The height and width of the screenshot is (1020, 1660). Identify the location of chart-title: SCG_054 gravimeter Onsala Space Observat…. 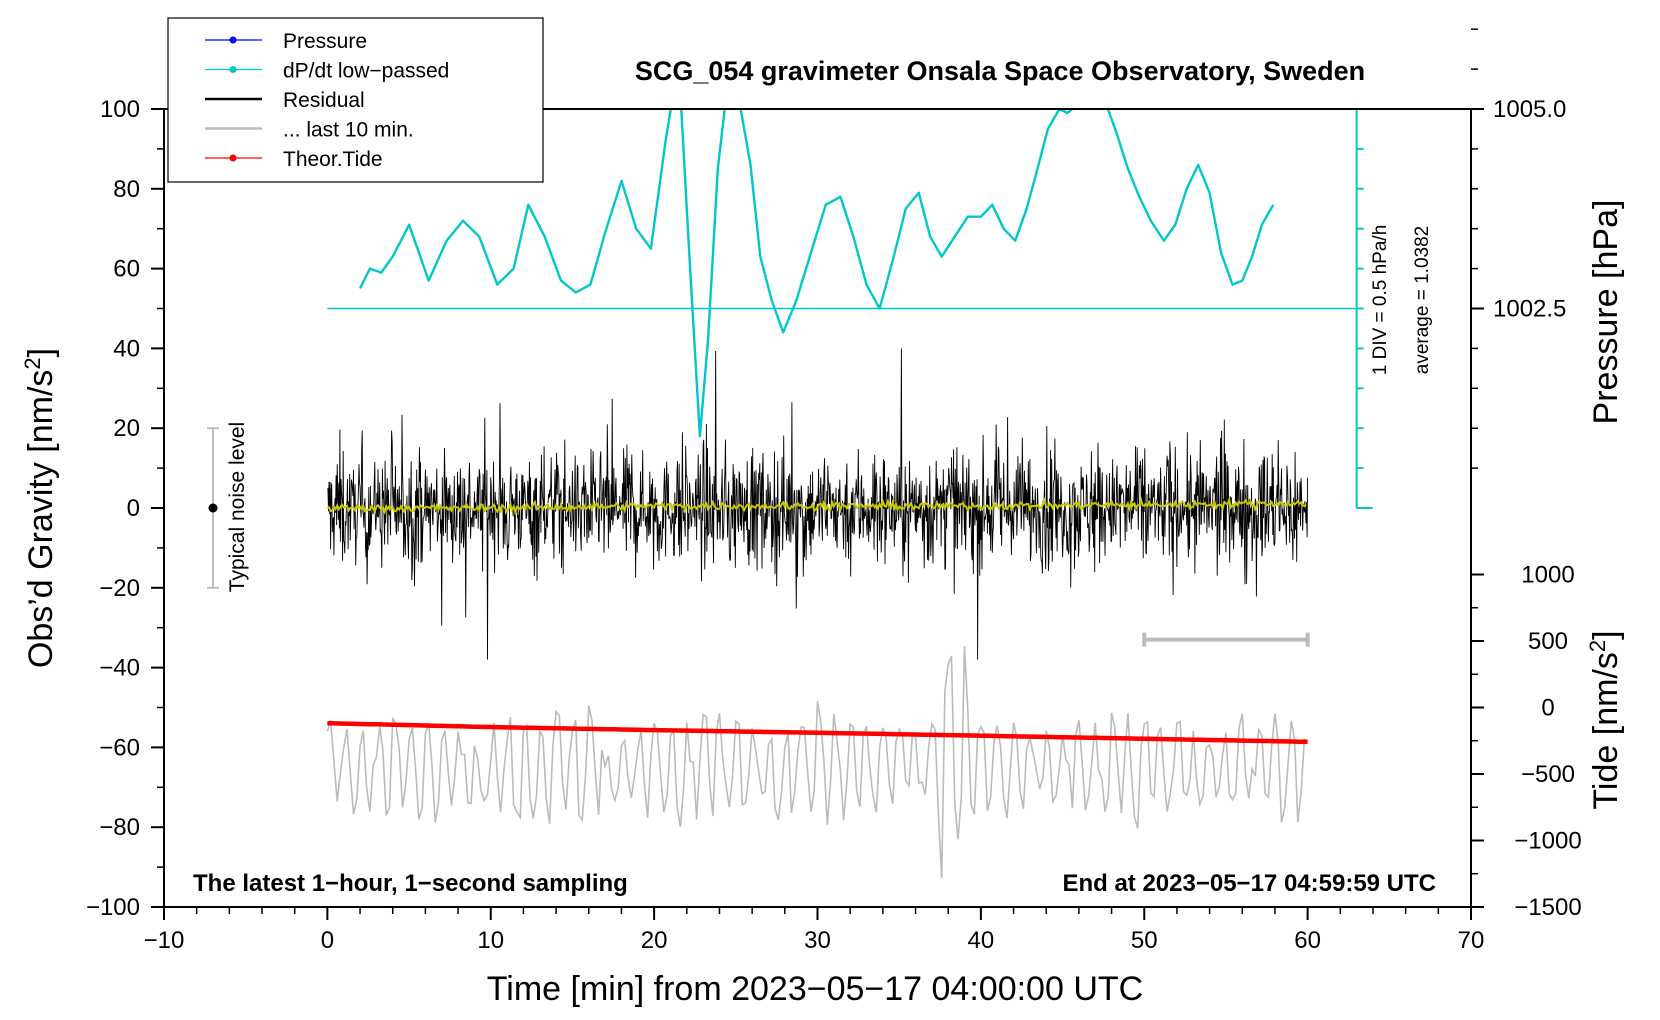
(1000, 71).